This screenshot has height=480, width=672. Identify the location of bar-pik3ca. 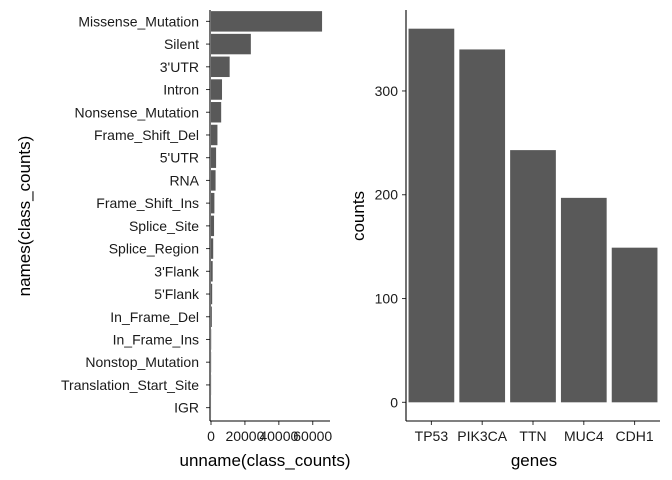
(482, 226).